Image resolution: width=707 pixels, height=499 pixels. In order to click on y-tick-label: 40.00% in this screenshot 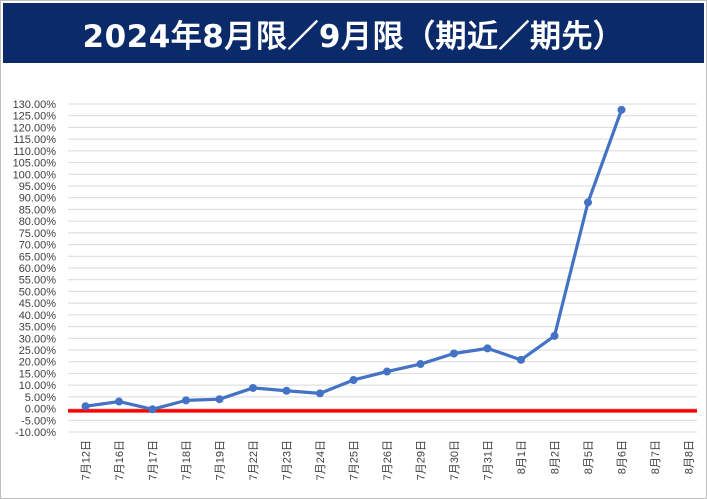, I will do `click(38, 316)`.